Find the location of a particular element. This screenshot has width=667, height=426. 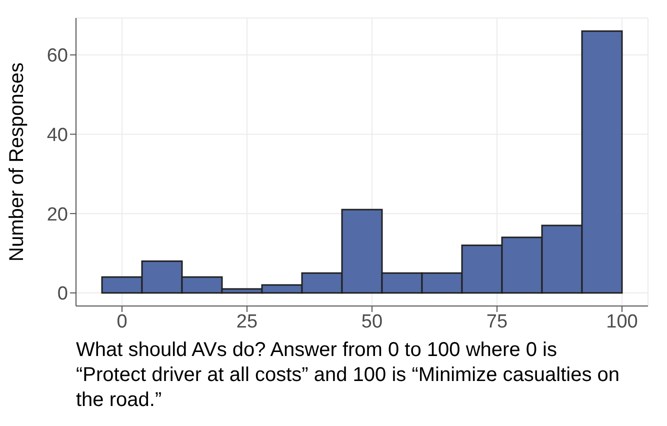

x-tick-label: 100 is located at coordinates (622, 321).